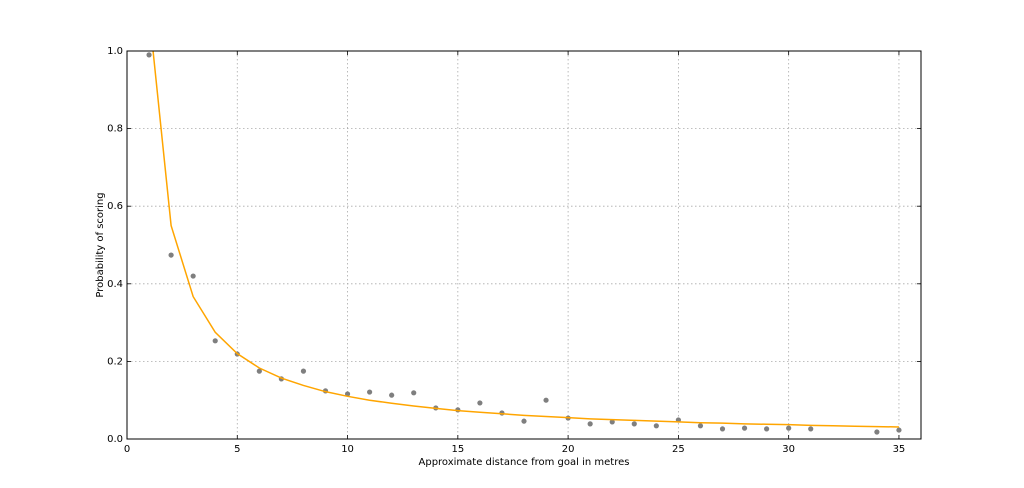  What do you see at coordinates (788, 449) in the screenshot?
I see `x-tick-label: 30` at bounding box center [788, 449].